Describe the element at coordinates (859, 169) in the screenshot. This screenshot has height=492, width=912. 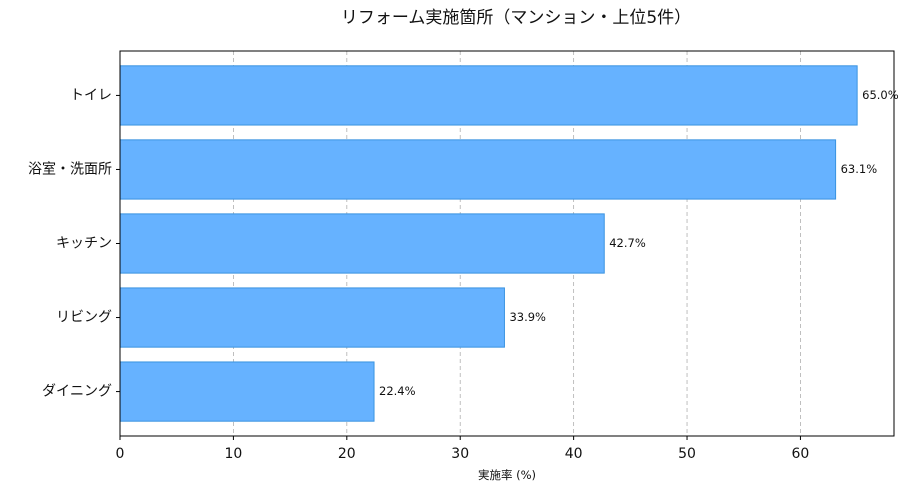
I see `value-label: 63.1%` at that location.